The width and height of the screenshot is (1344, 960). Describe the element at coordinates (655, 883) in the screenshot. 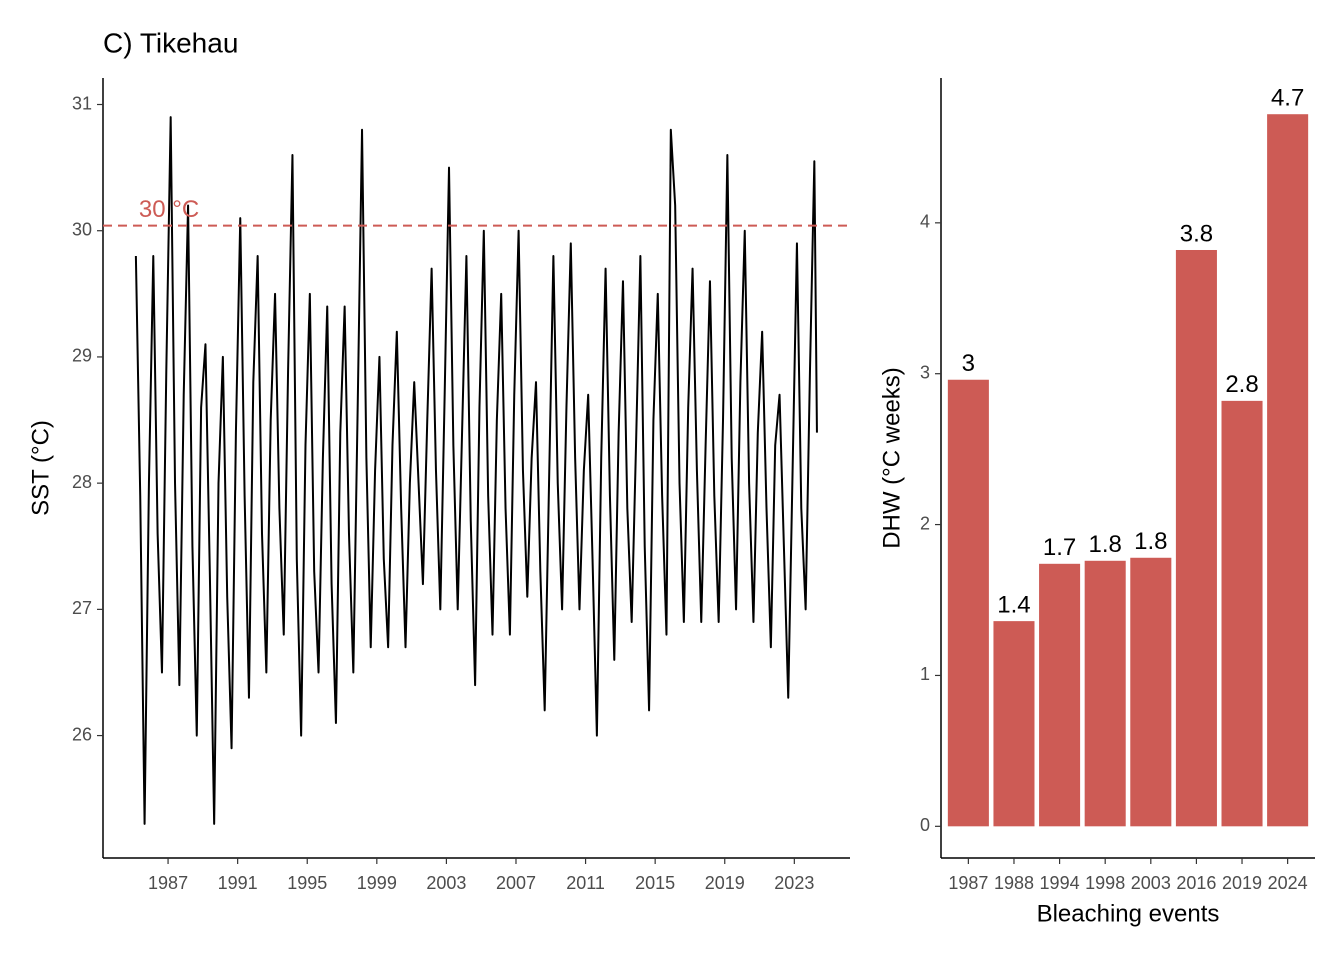

I see `x-tick-label: 2015` at that location.